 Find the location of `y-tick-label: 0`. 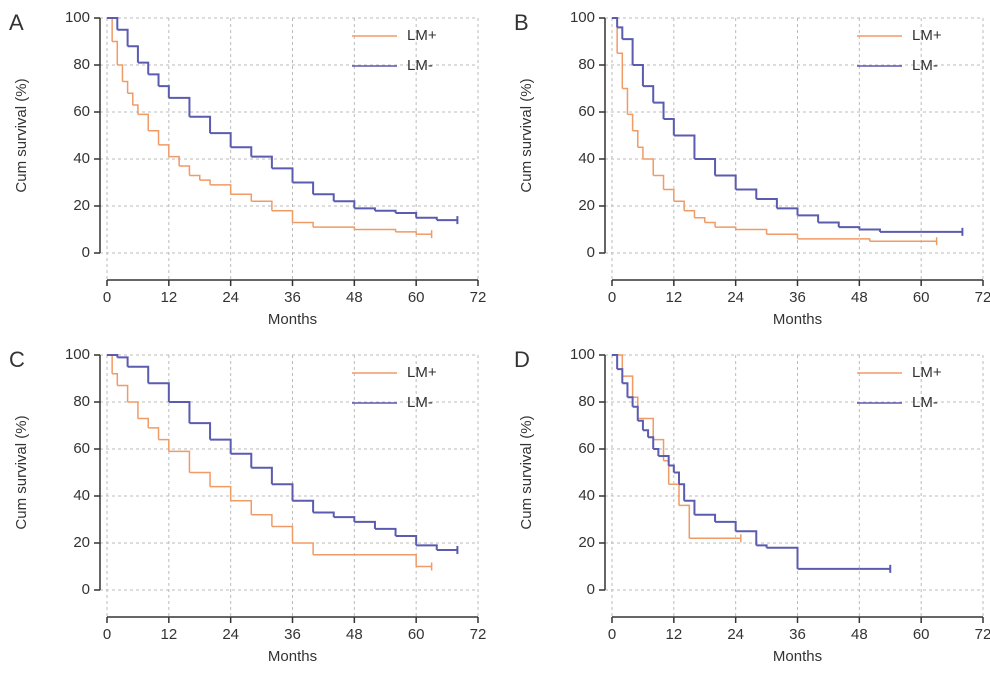

y-tick-label: 0 is located at coordinates (591, 252).